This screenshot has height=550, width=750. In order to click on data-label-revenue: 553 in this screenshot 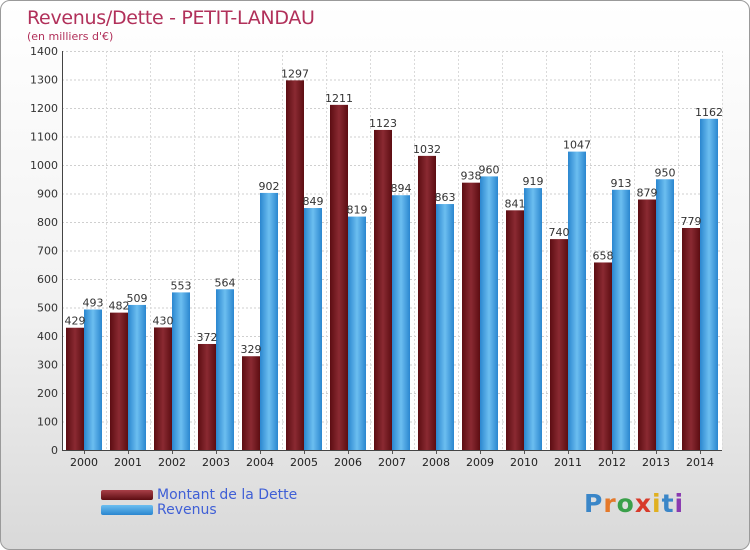, I will do `click(181, 285)`.